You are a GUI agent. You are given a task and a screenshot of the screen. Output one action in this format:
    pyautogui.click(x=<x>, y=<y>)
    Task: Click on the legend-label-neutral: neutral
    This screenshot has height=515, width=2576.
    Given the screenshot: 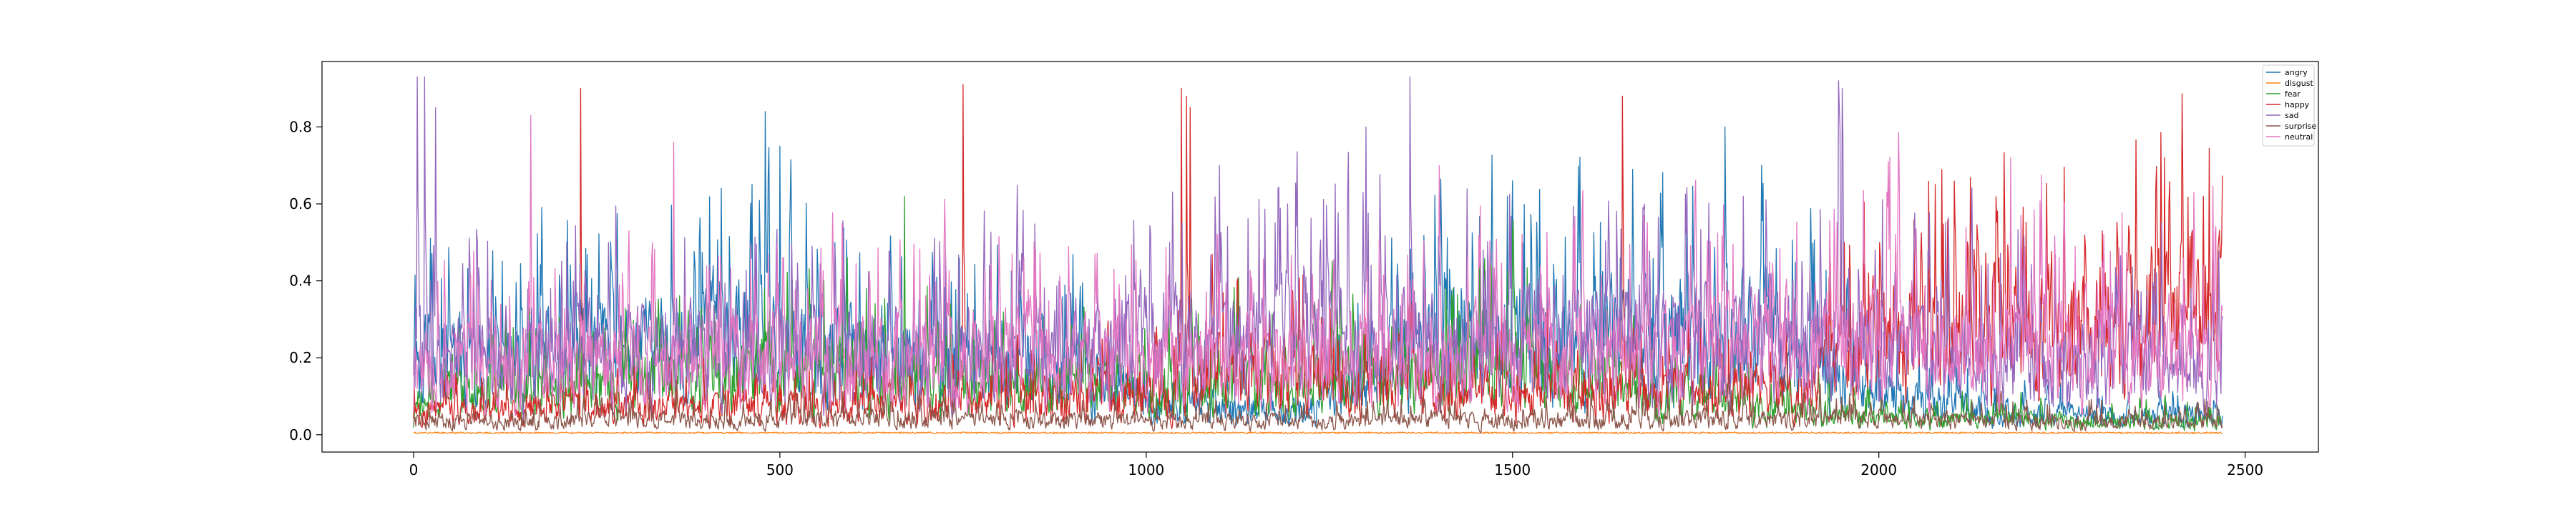 What is the action you would take?
    pyautogui.click(x=2299, y=137)
    